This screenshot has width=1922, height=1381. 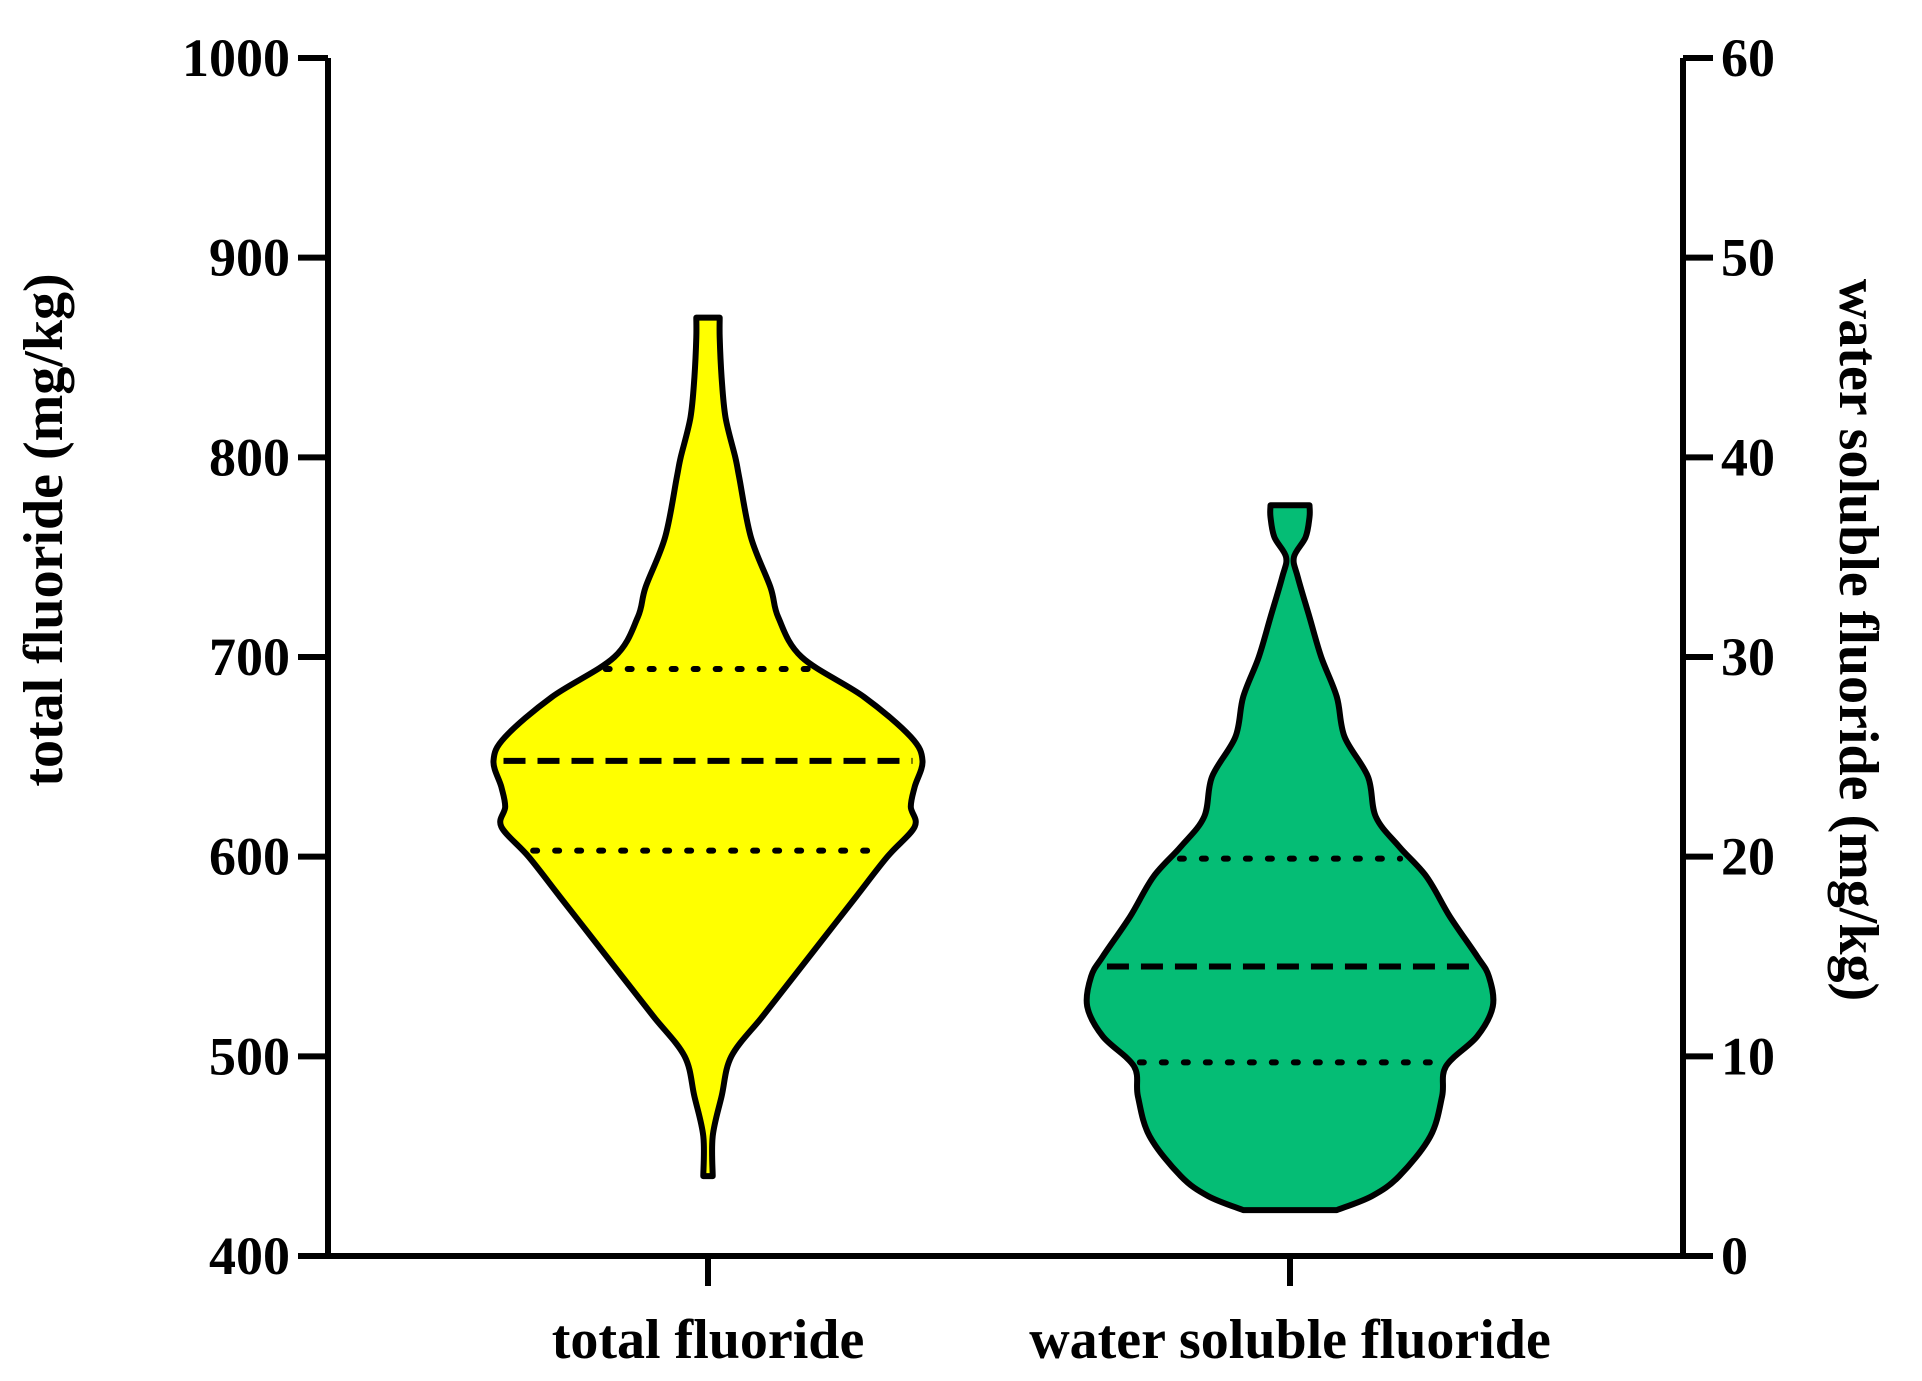 I want to click on violin-body, so click(x=708, y=747).